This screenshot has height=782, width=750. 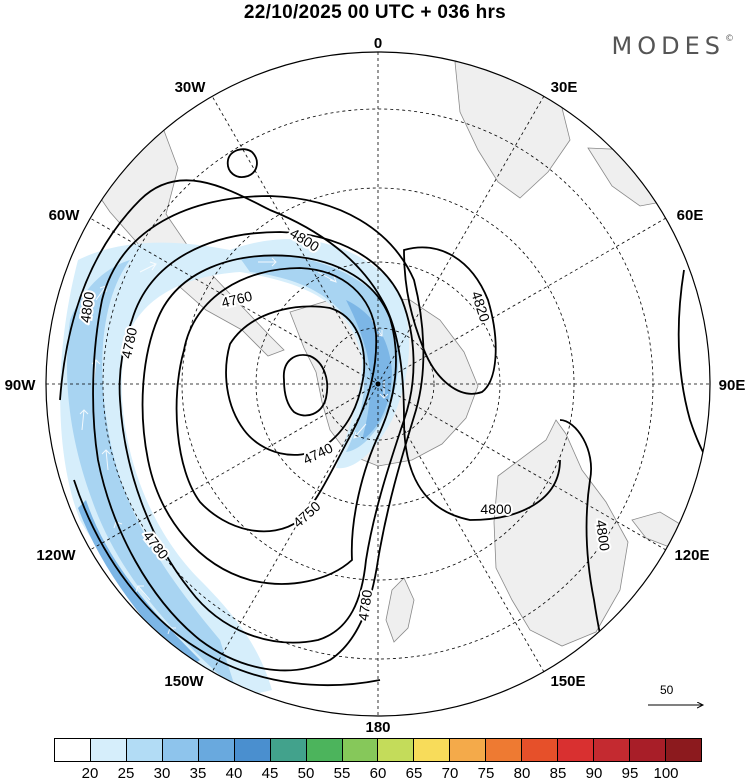 I want to click on copyright-mark: ©, so click(x=729, y=39).